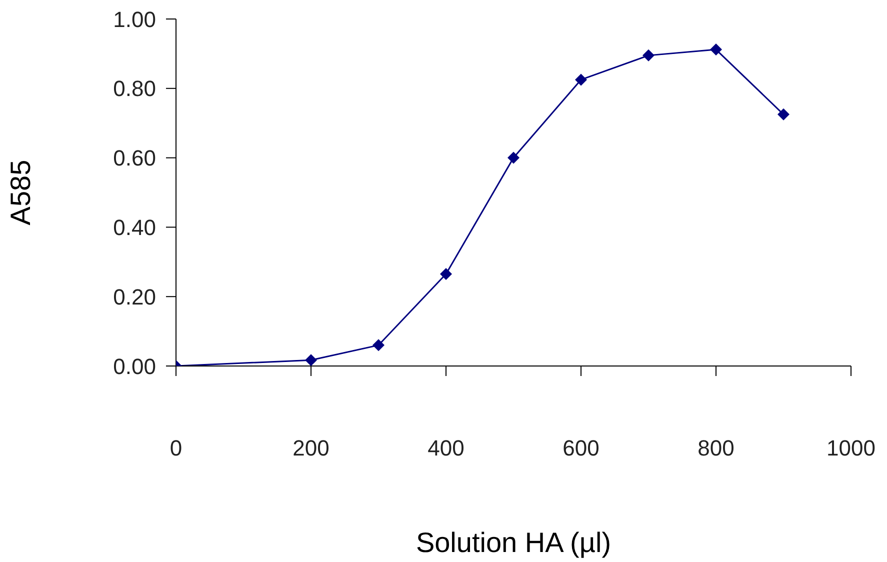 This screenshot has width=887, height=562. Describe the element at coordinates (851, 448) in the screenshot. I see `x-tick-label: 1000` at that location.